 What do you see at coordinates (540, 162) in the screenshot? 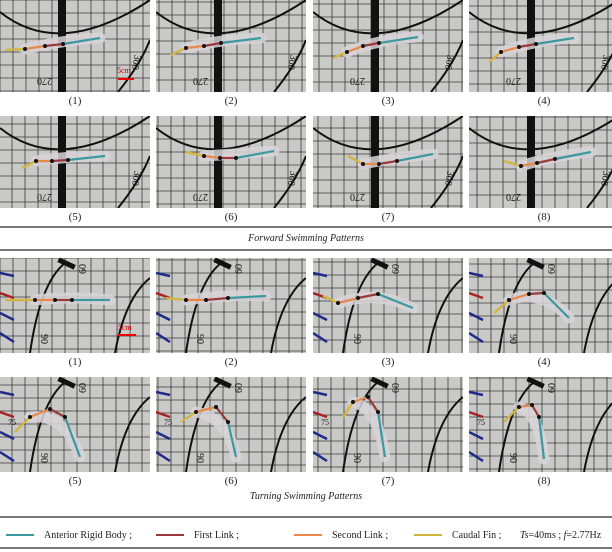
I see `forward-frame-8: 270 300` at bounding box center [540, 162].